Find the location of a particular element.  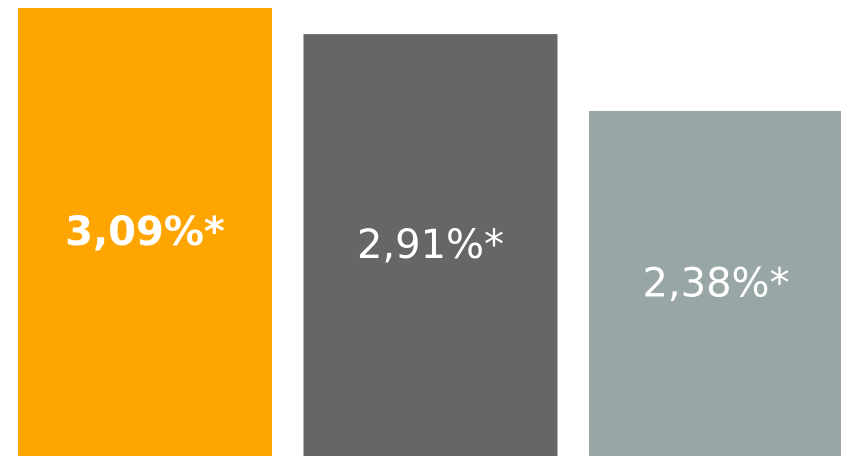

bar-value-label-2: 2,91%* is located at coordinates (430, 245).